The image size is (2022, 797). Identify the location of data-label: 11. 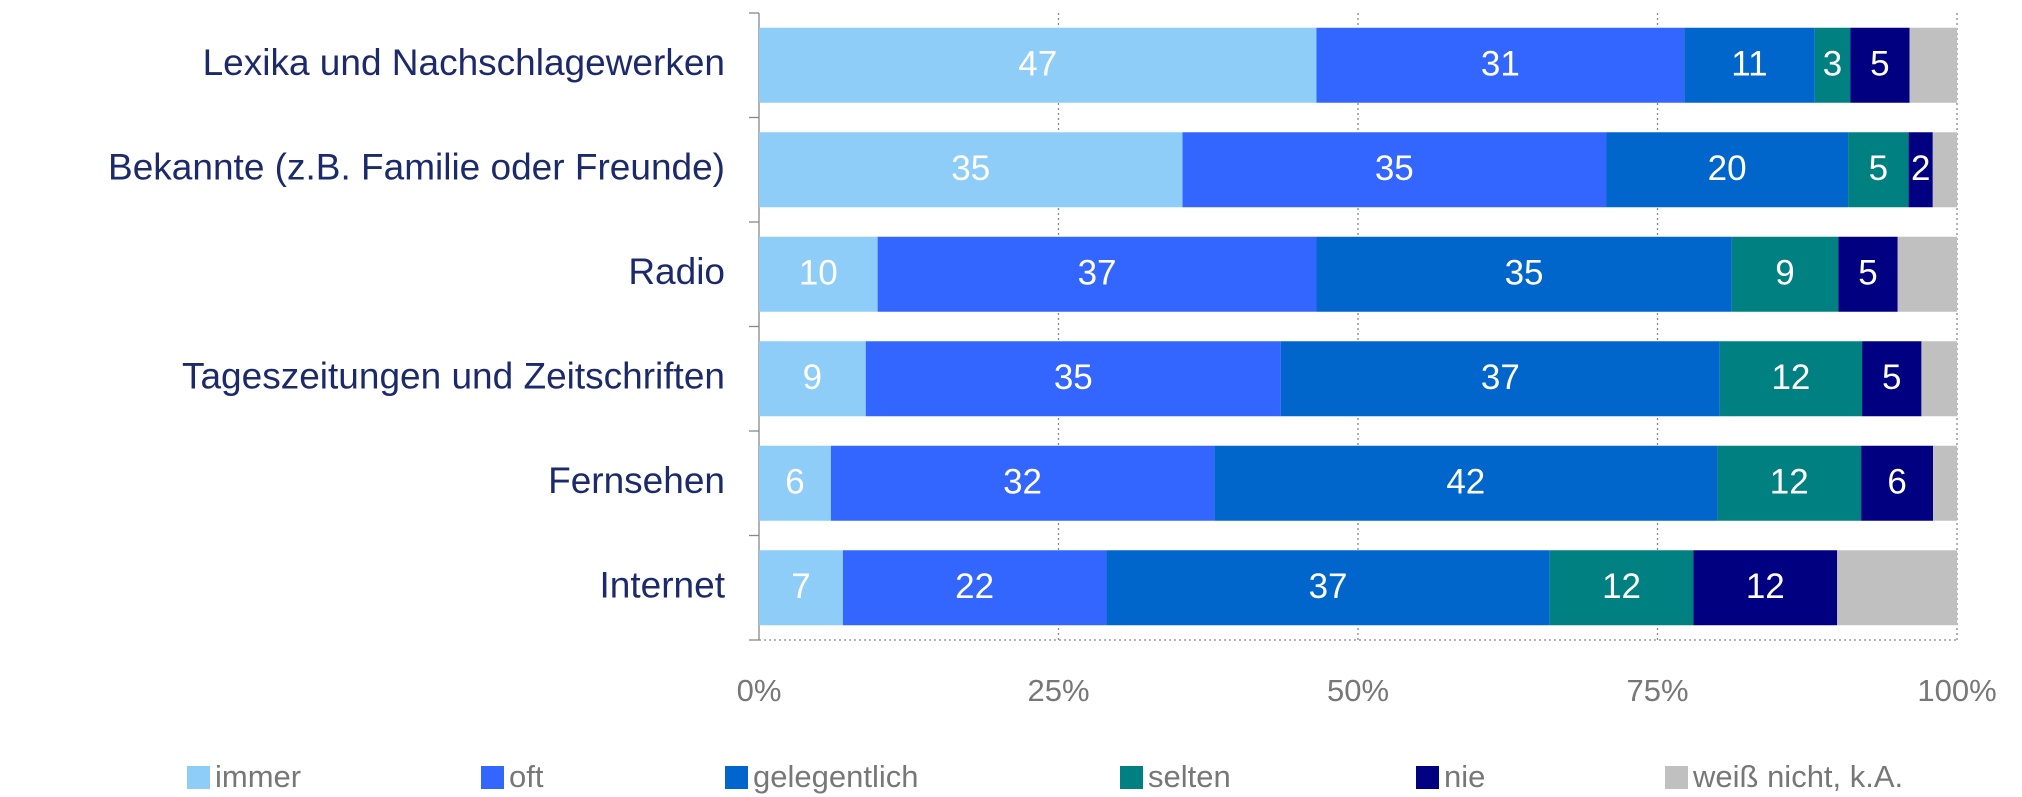
(1749, 64).